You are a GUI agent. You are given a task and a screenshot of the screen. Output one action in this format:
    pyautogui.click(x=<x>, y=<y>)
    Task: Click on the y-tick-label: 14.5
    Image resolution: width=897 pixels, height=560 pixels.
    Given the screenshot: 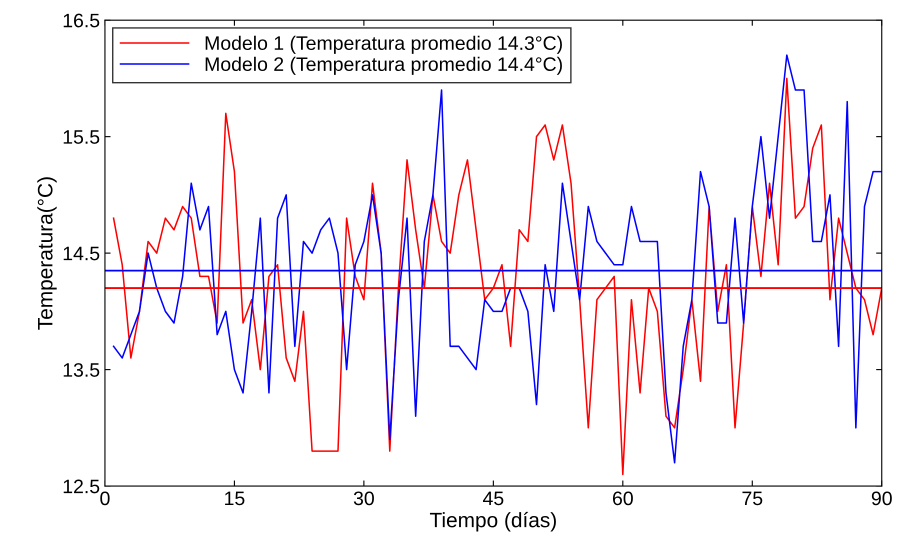 What is the action you would take?
    pyautogui.click(x=82, y=253)
    